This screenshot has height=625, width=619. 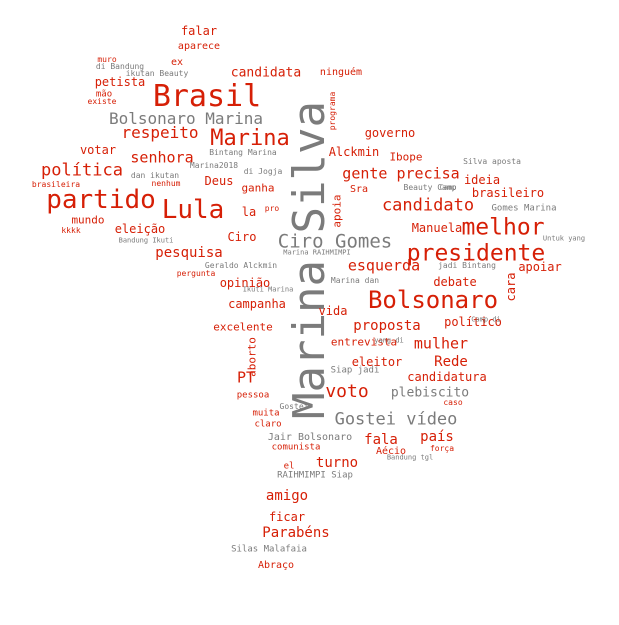 What do you see at coordinates (389, 340) in the screenshot?
I see `word: yang di` at bounding box center [389, 340].